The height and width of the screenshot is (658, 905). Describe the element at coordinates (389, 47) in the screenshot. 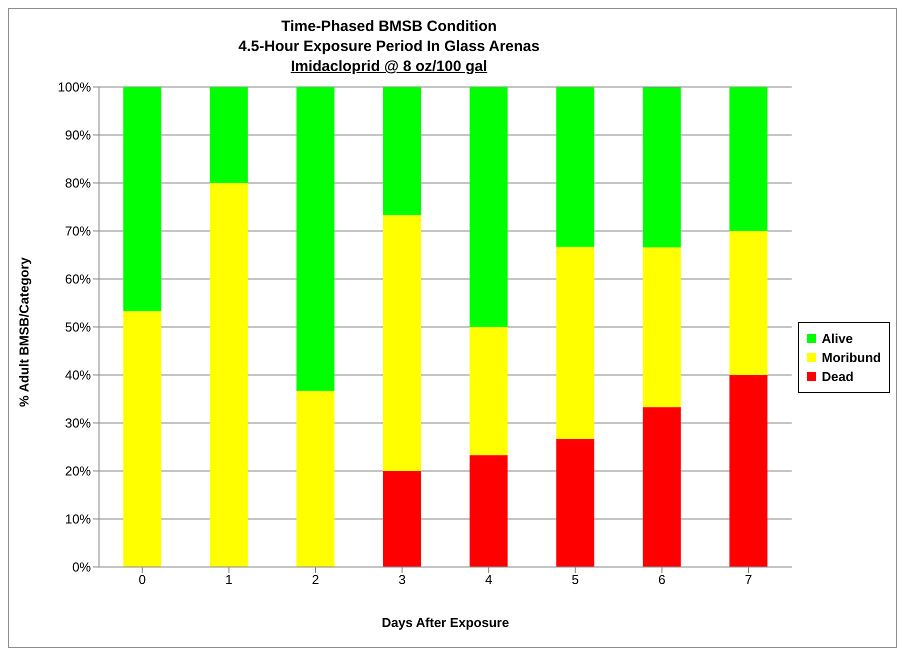

I see `chart-subtitle: 4.5-Hour Exposure Period In Glass Arenas` at that location.